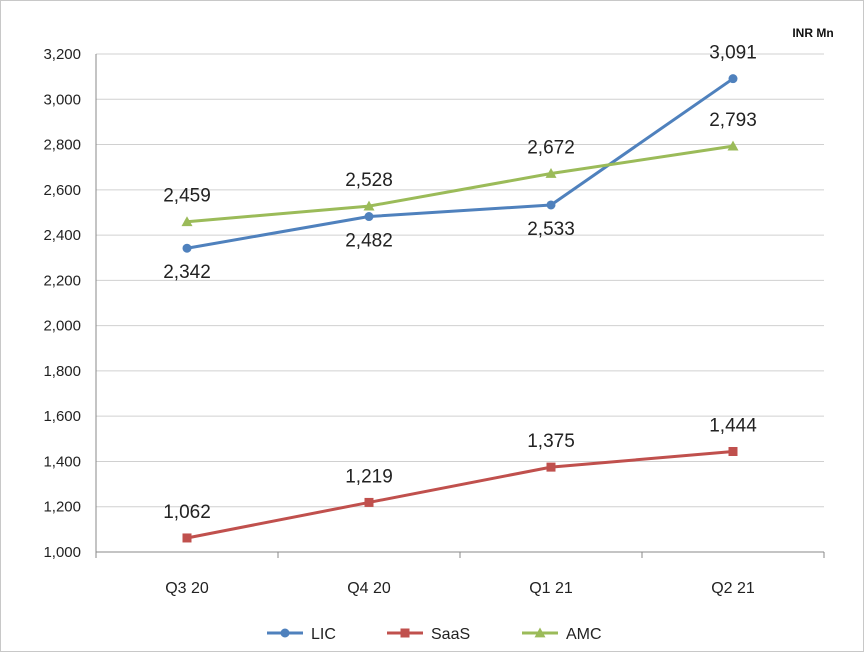 This screenshot has height=653, width=864. What do you see at coordinates (62, 416) in the screenshot?
I see `y-tick-label: 1,600` at bounding box center [62, 416].